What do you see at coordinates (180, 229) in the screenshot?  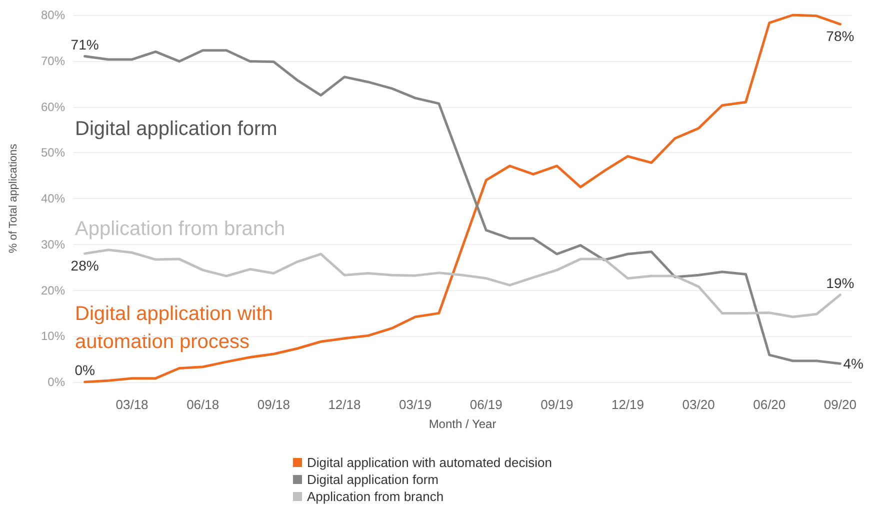 I see `annotation: Application from branch` at bounding box center [180, 229].